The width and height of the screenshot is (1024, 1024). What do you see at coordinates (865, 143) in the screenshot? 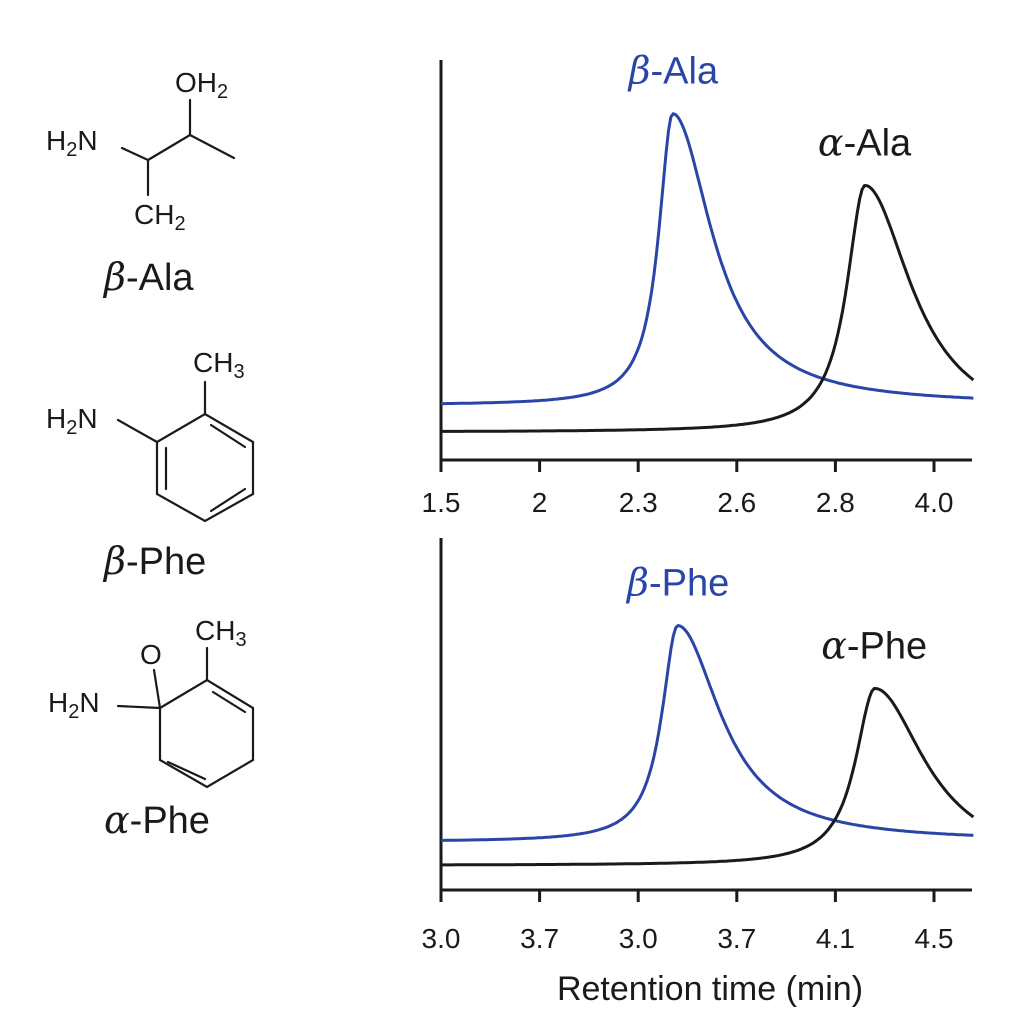
I see `peak-label: α-Ala` at bounding box center [865, 143].